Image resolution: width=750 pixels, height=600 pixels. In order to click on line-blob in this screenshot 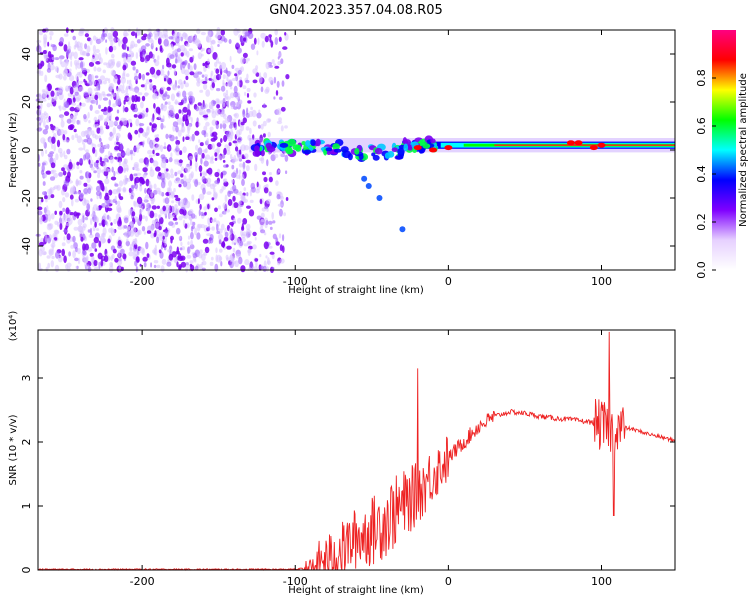, I will do `click(263, 153)`.